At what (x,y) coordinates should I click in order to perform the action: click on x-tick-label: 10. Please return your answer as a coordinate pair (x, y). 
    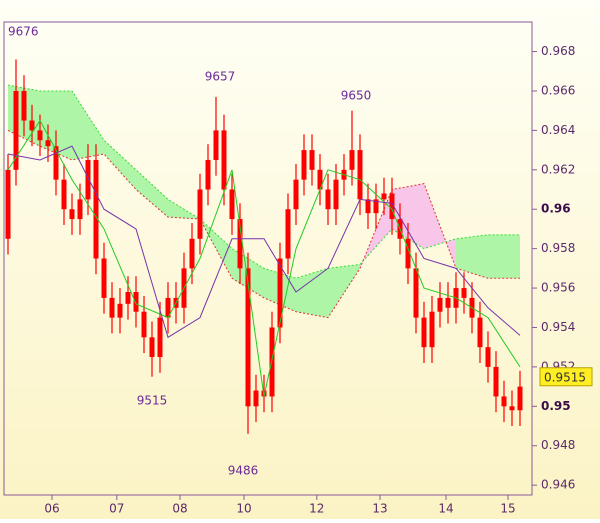
    Looking at the image, I should click on (243, 509).